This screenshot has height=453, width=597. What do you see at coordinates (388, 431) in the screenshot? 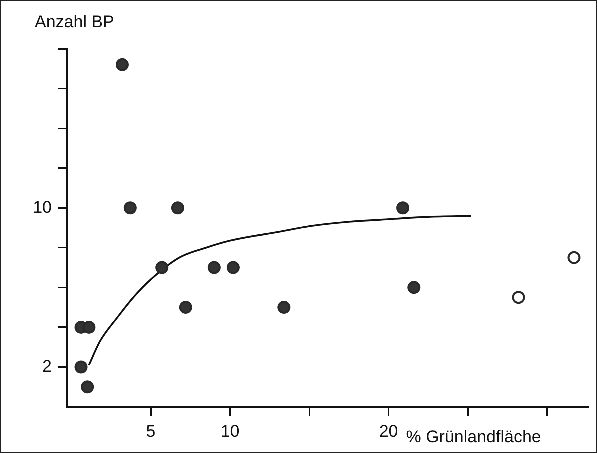
I see `x-tick-label: 20` at bounding box center [388, 431].